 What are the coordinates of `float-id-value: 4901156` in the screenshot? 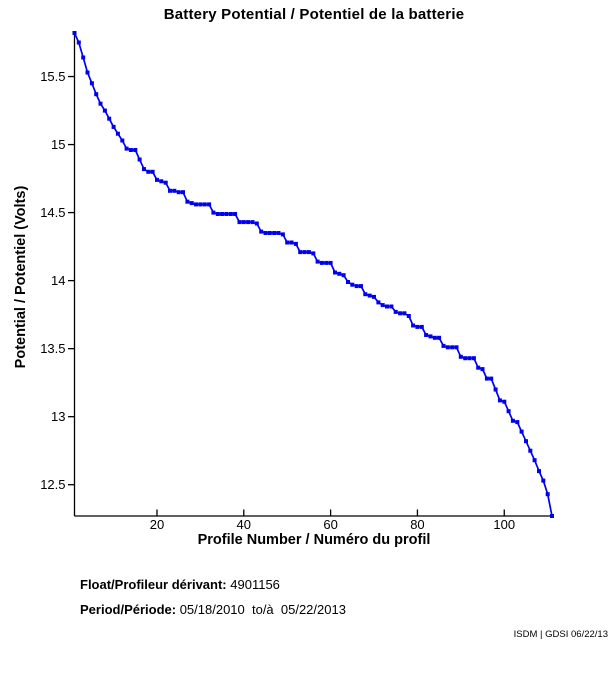 It's located at (253, 584).